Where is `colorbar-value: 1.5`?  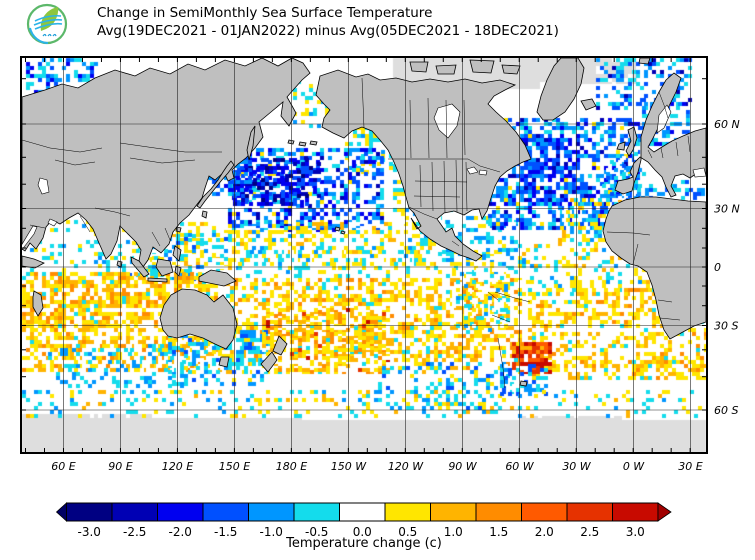
colorbar-value: 1.5 is located at coordinates (498, 532).